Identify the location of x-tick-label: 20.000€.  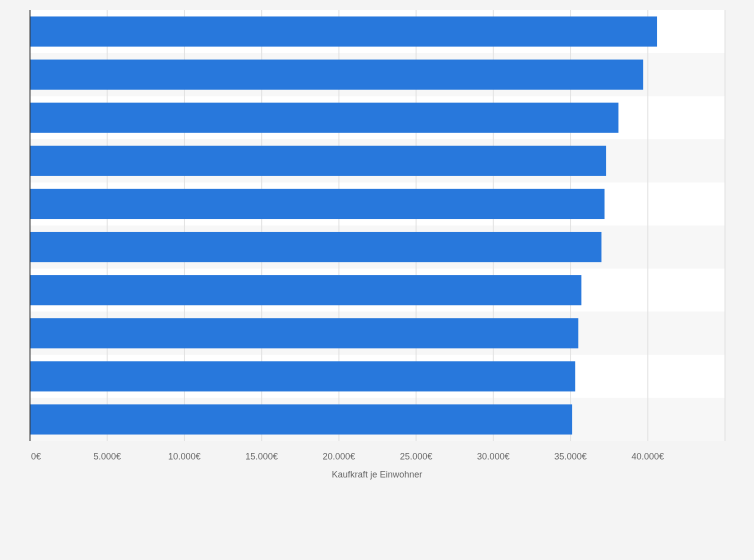
(339, 456).